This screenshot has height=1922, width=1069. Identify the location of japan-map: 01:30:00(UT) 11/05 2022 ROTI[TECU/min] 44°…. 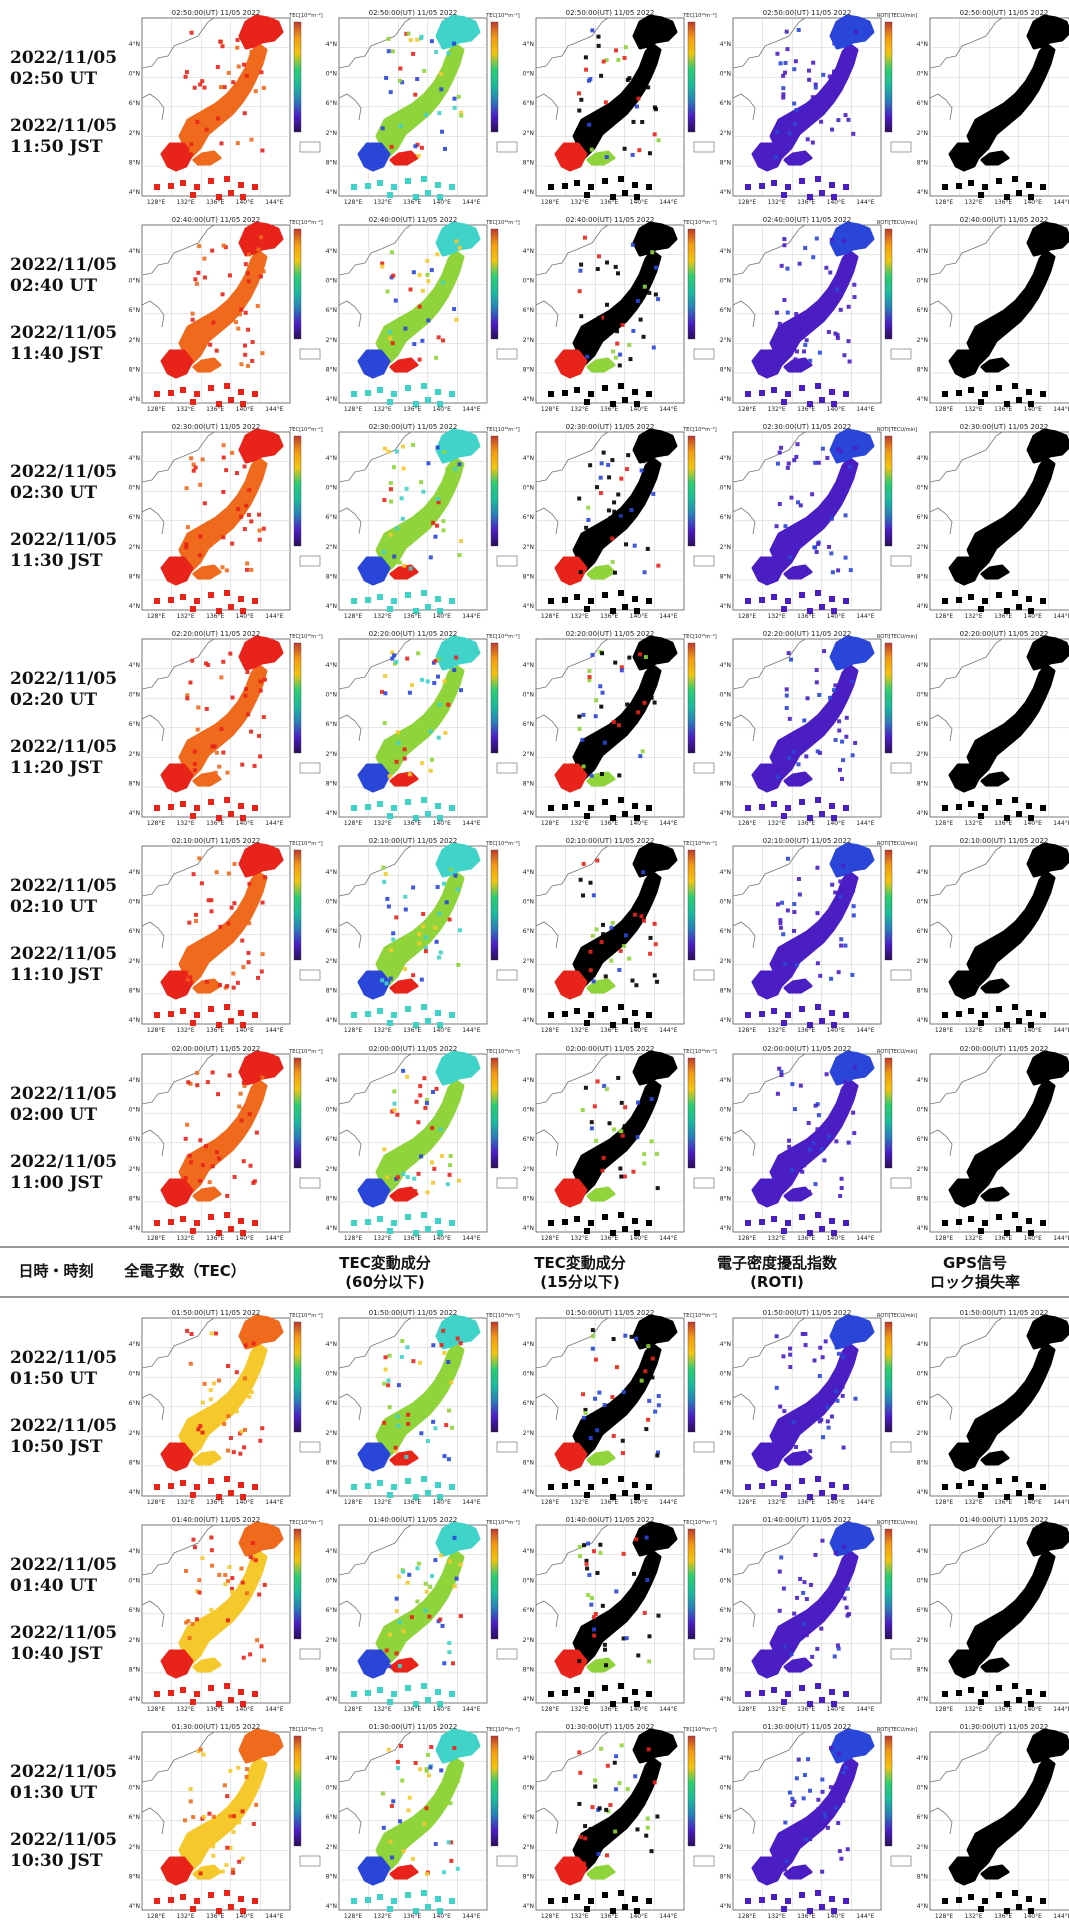
(818, 1821).